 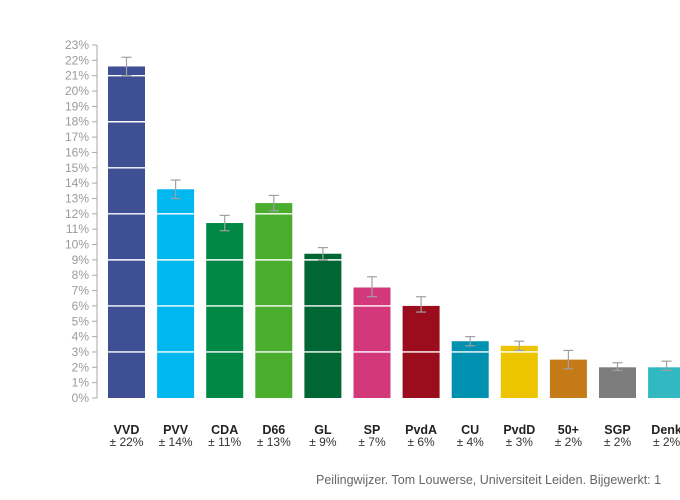 What do you see at coordinates (77, 198) in the screenshot?
I see `y-tick-label: 13%` at bounding box center [77, 198].